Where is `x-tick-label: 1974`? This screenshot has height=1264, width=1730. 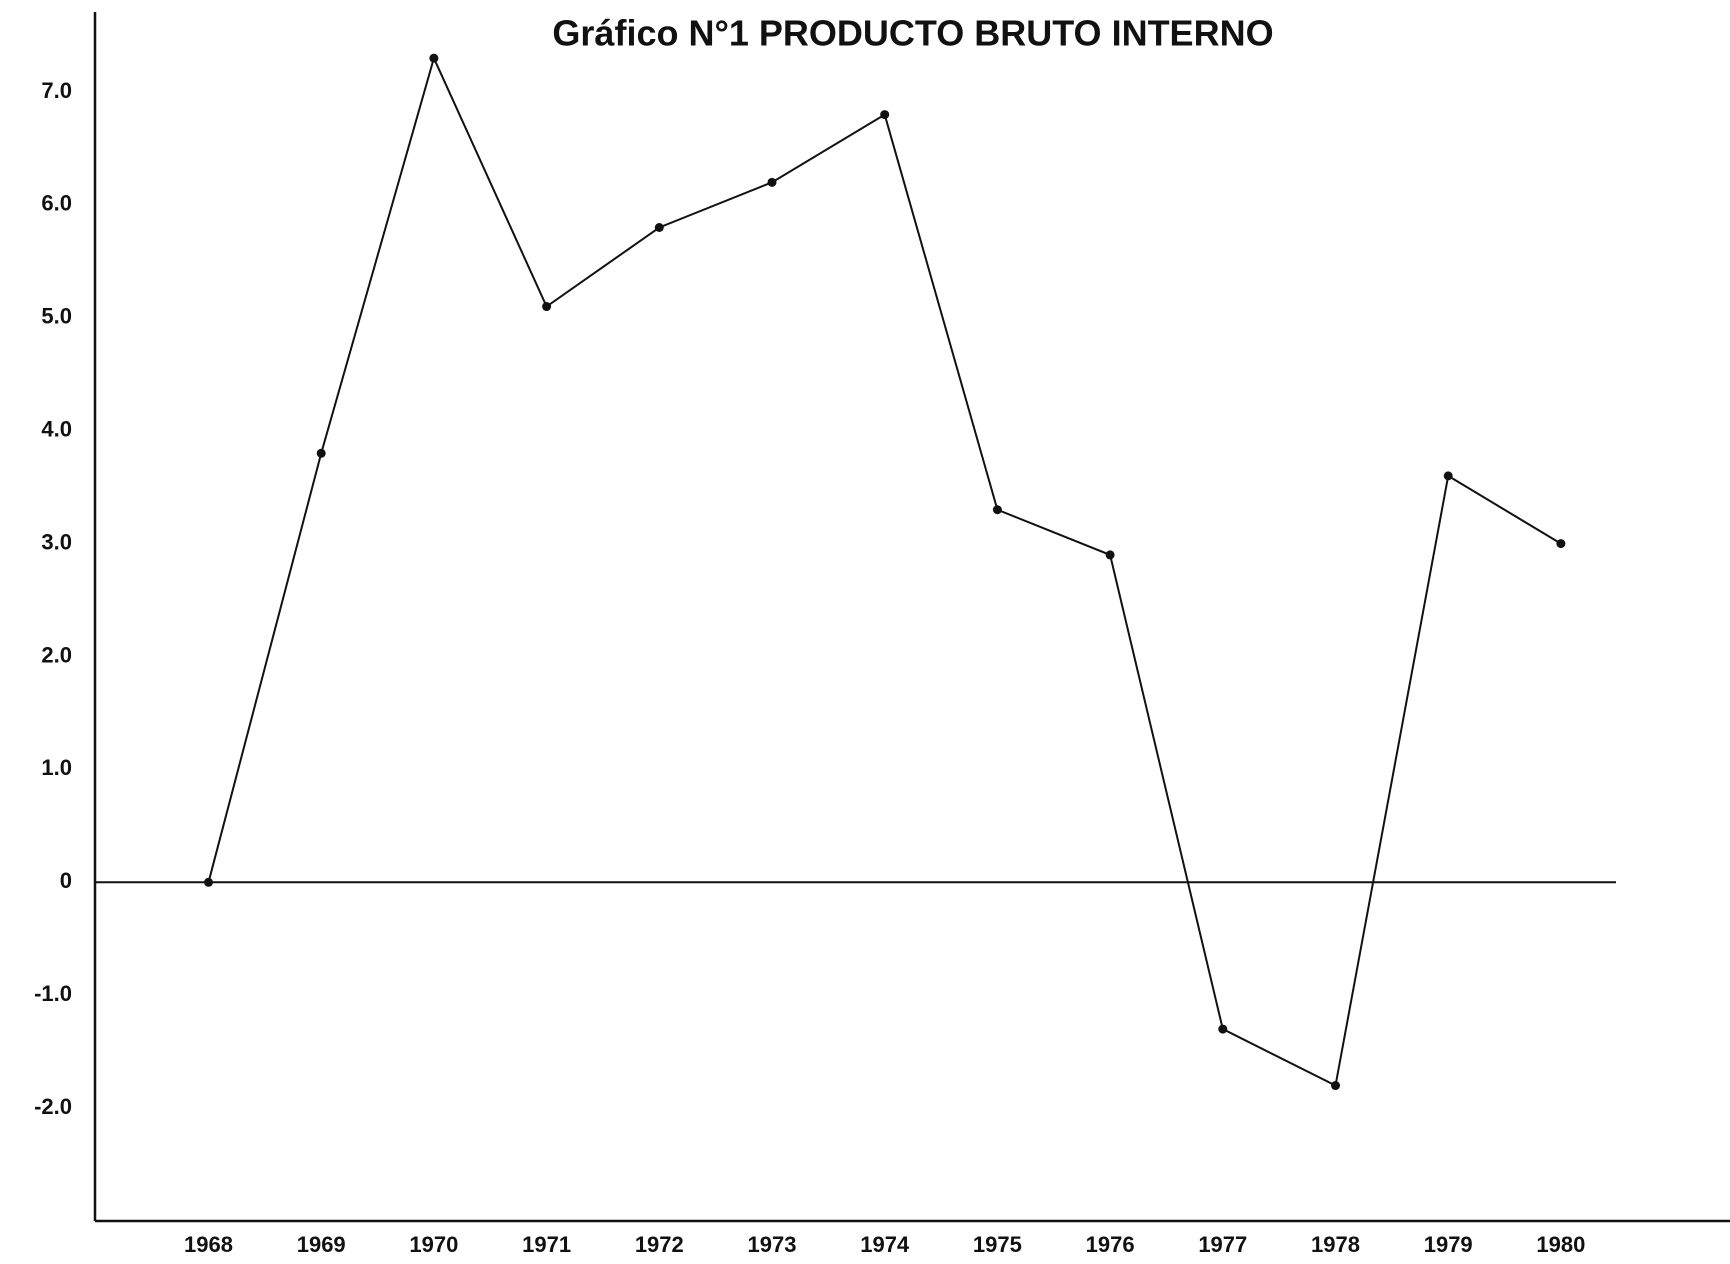
x-tick-label: 1974 is located at coordinates (885, 1244).